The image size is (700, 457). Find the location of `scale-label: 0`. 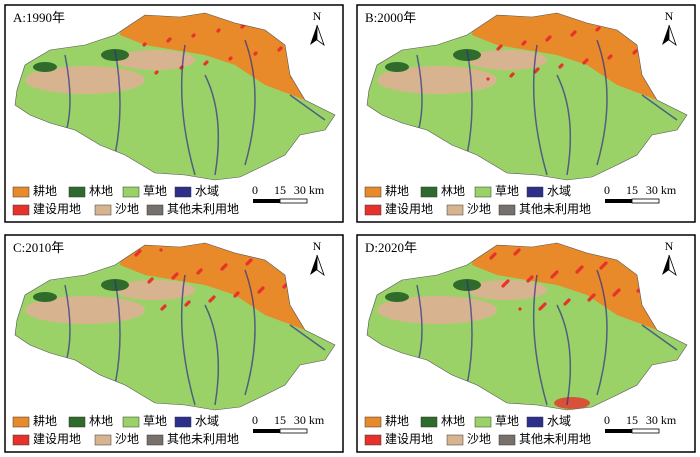

scale-label: 0 is located at coordinates (255, 190).